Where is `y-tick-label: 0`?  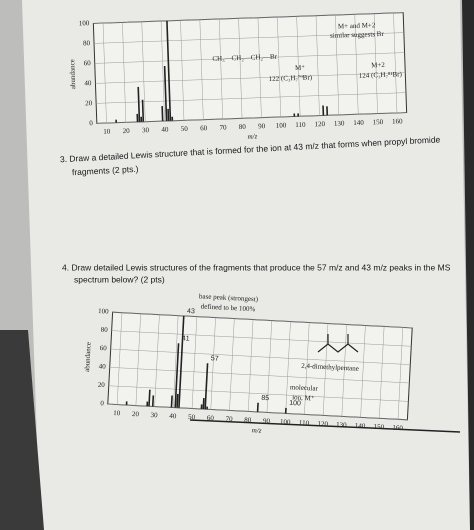
y-tick-label: 0 is located at coordinates (102, 403).